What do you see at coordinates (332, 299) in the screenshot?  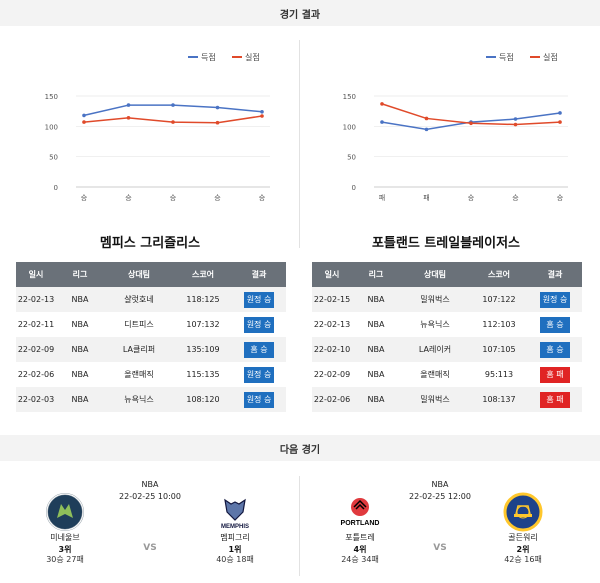 I see `cell-date: 22-02-15` at bounding box center [332, 299].